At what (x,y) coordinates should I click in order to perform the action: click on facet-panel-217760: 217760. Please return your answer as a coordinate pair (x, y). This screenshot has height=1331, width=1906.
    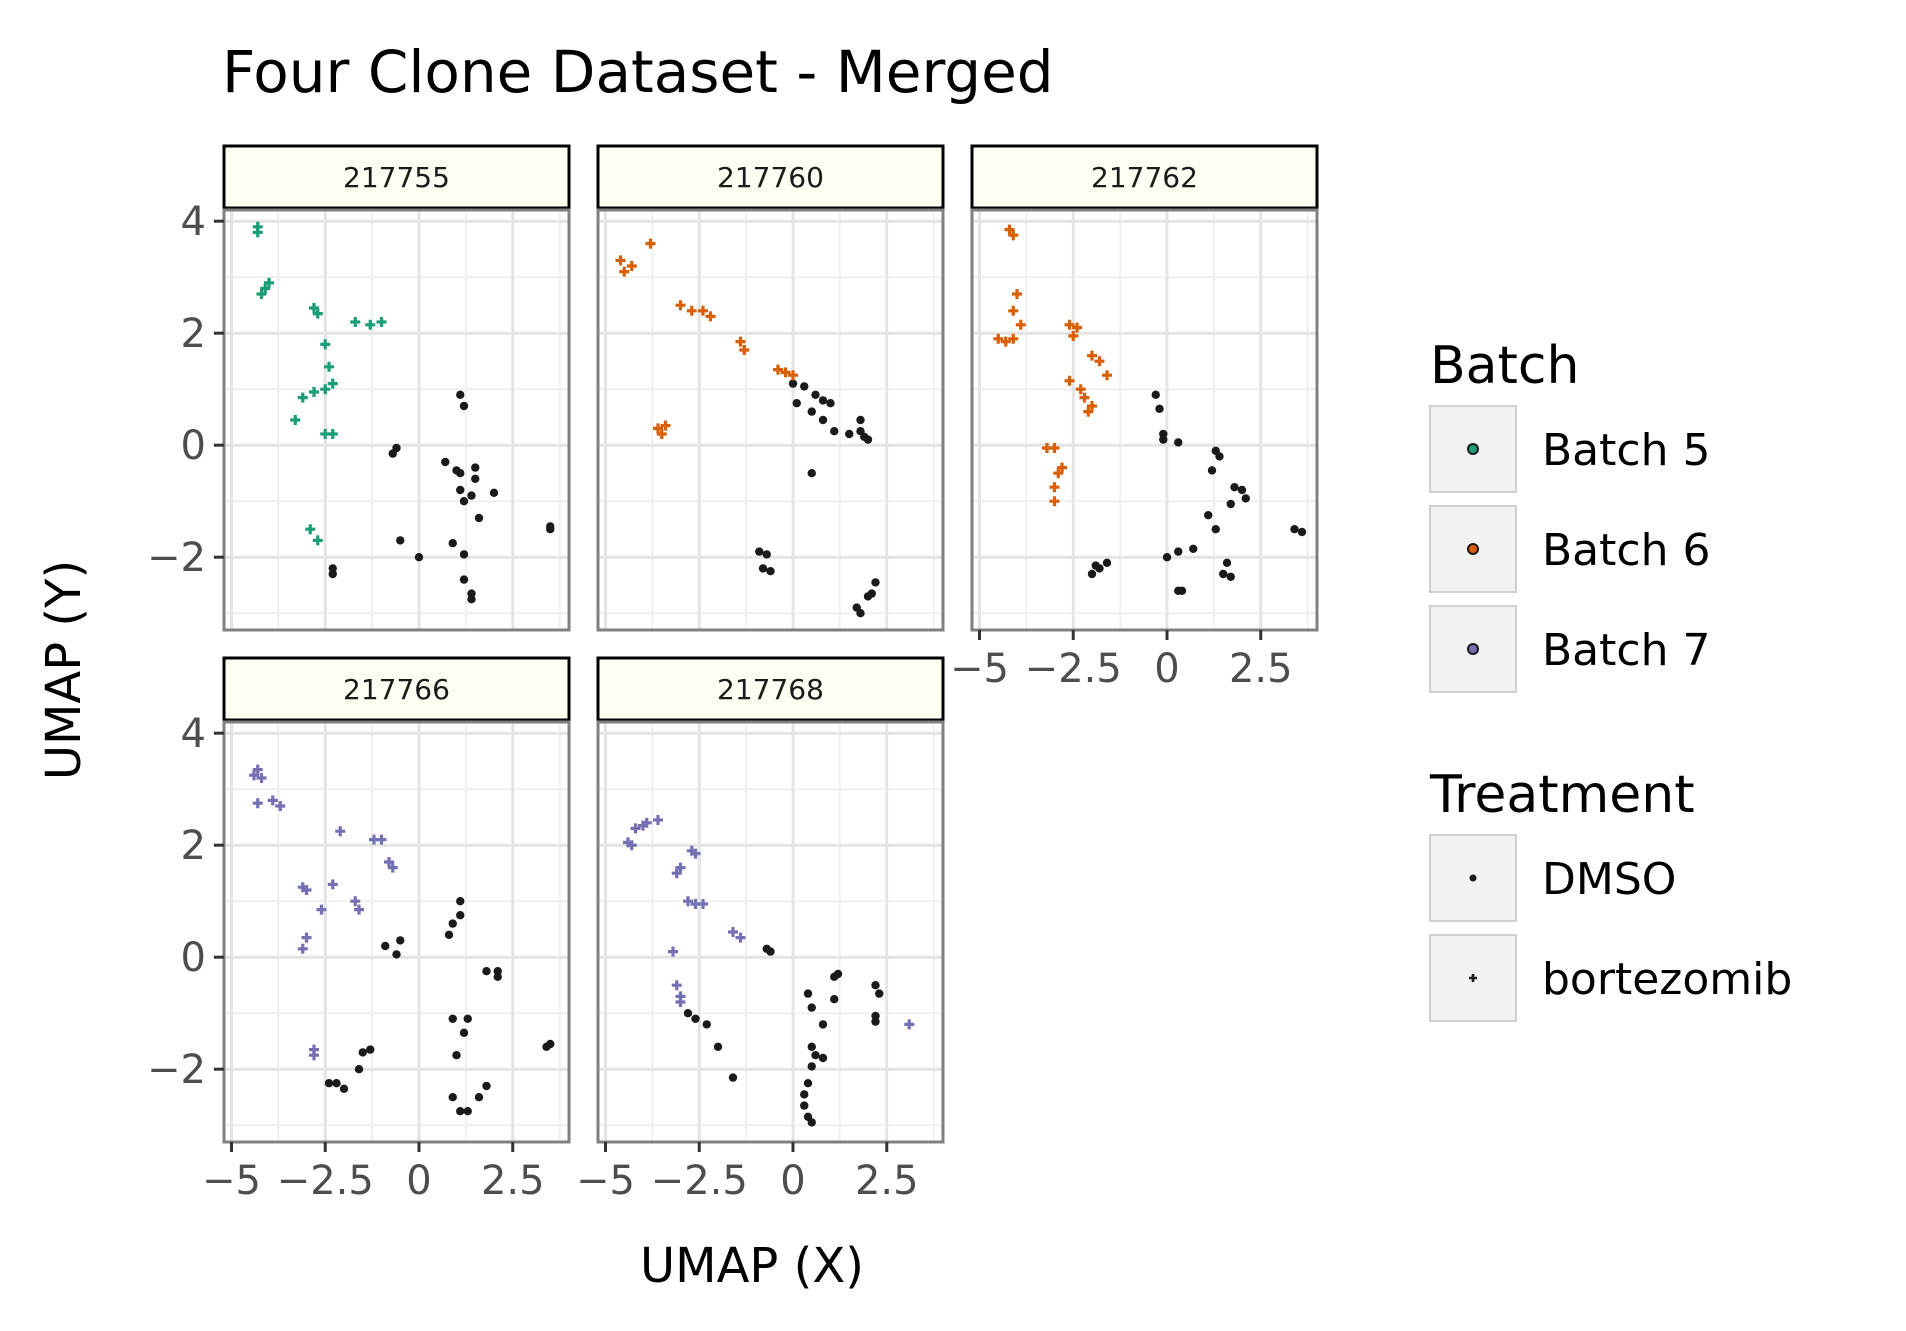
    Looking at the image, I should click on (770, 388).